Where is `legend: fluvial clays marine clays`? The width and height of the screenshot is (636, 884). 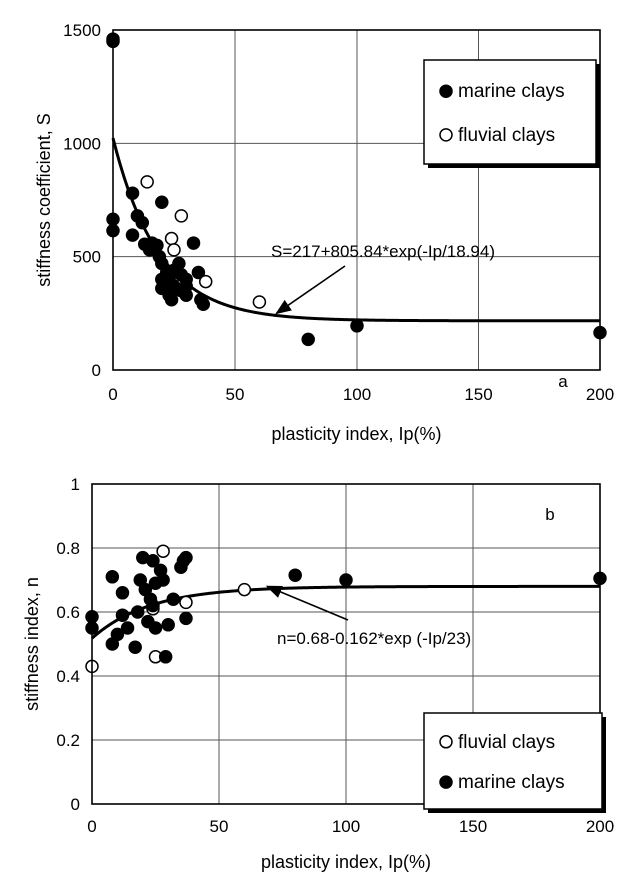 legend: fluvial clays marine clays is located at coordinates (514, 762).